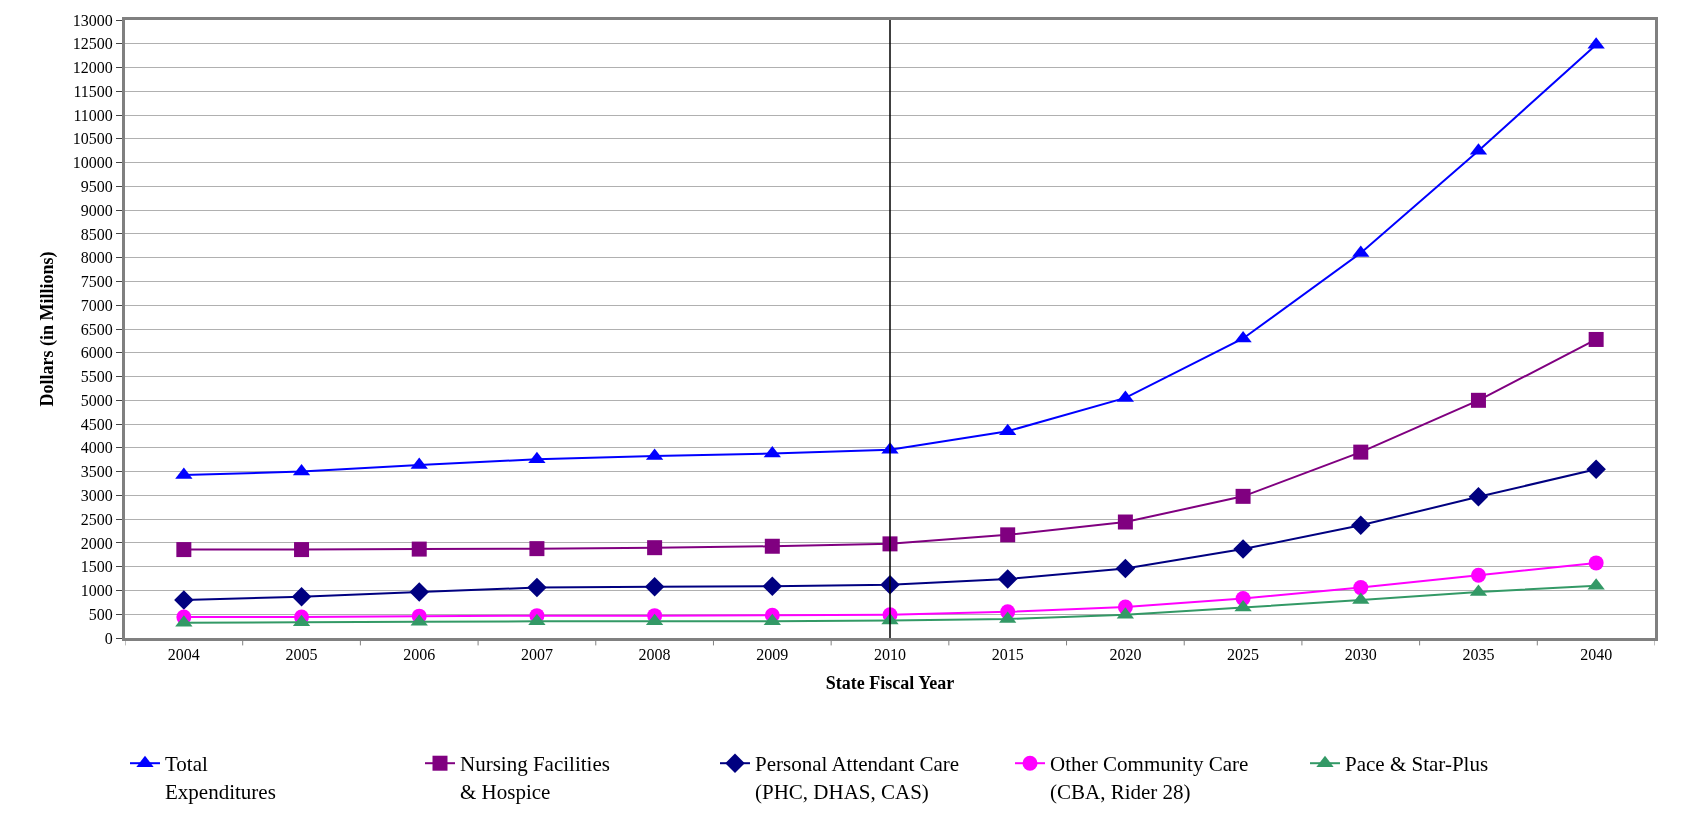 This screenshot has height=838, width=1685. I want to click on y-tick-label: 4500, so click(96, 424).